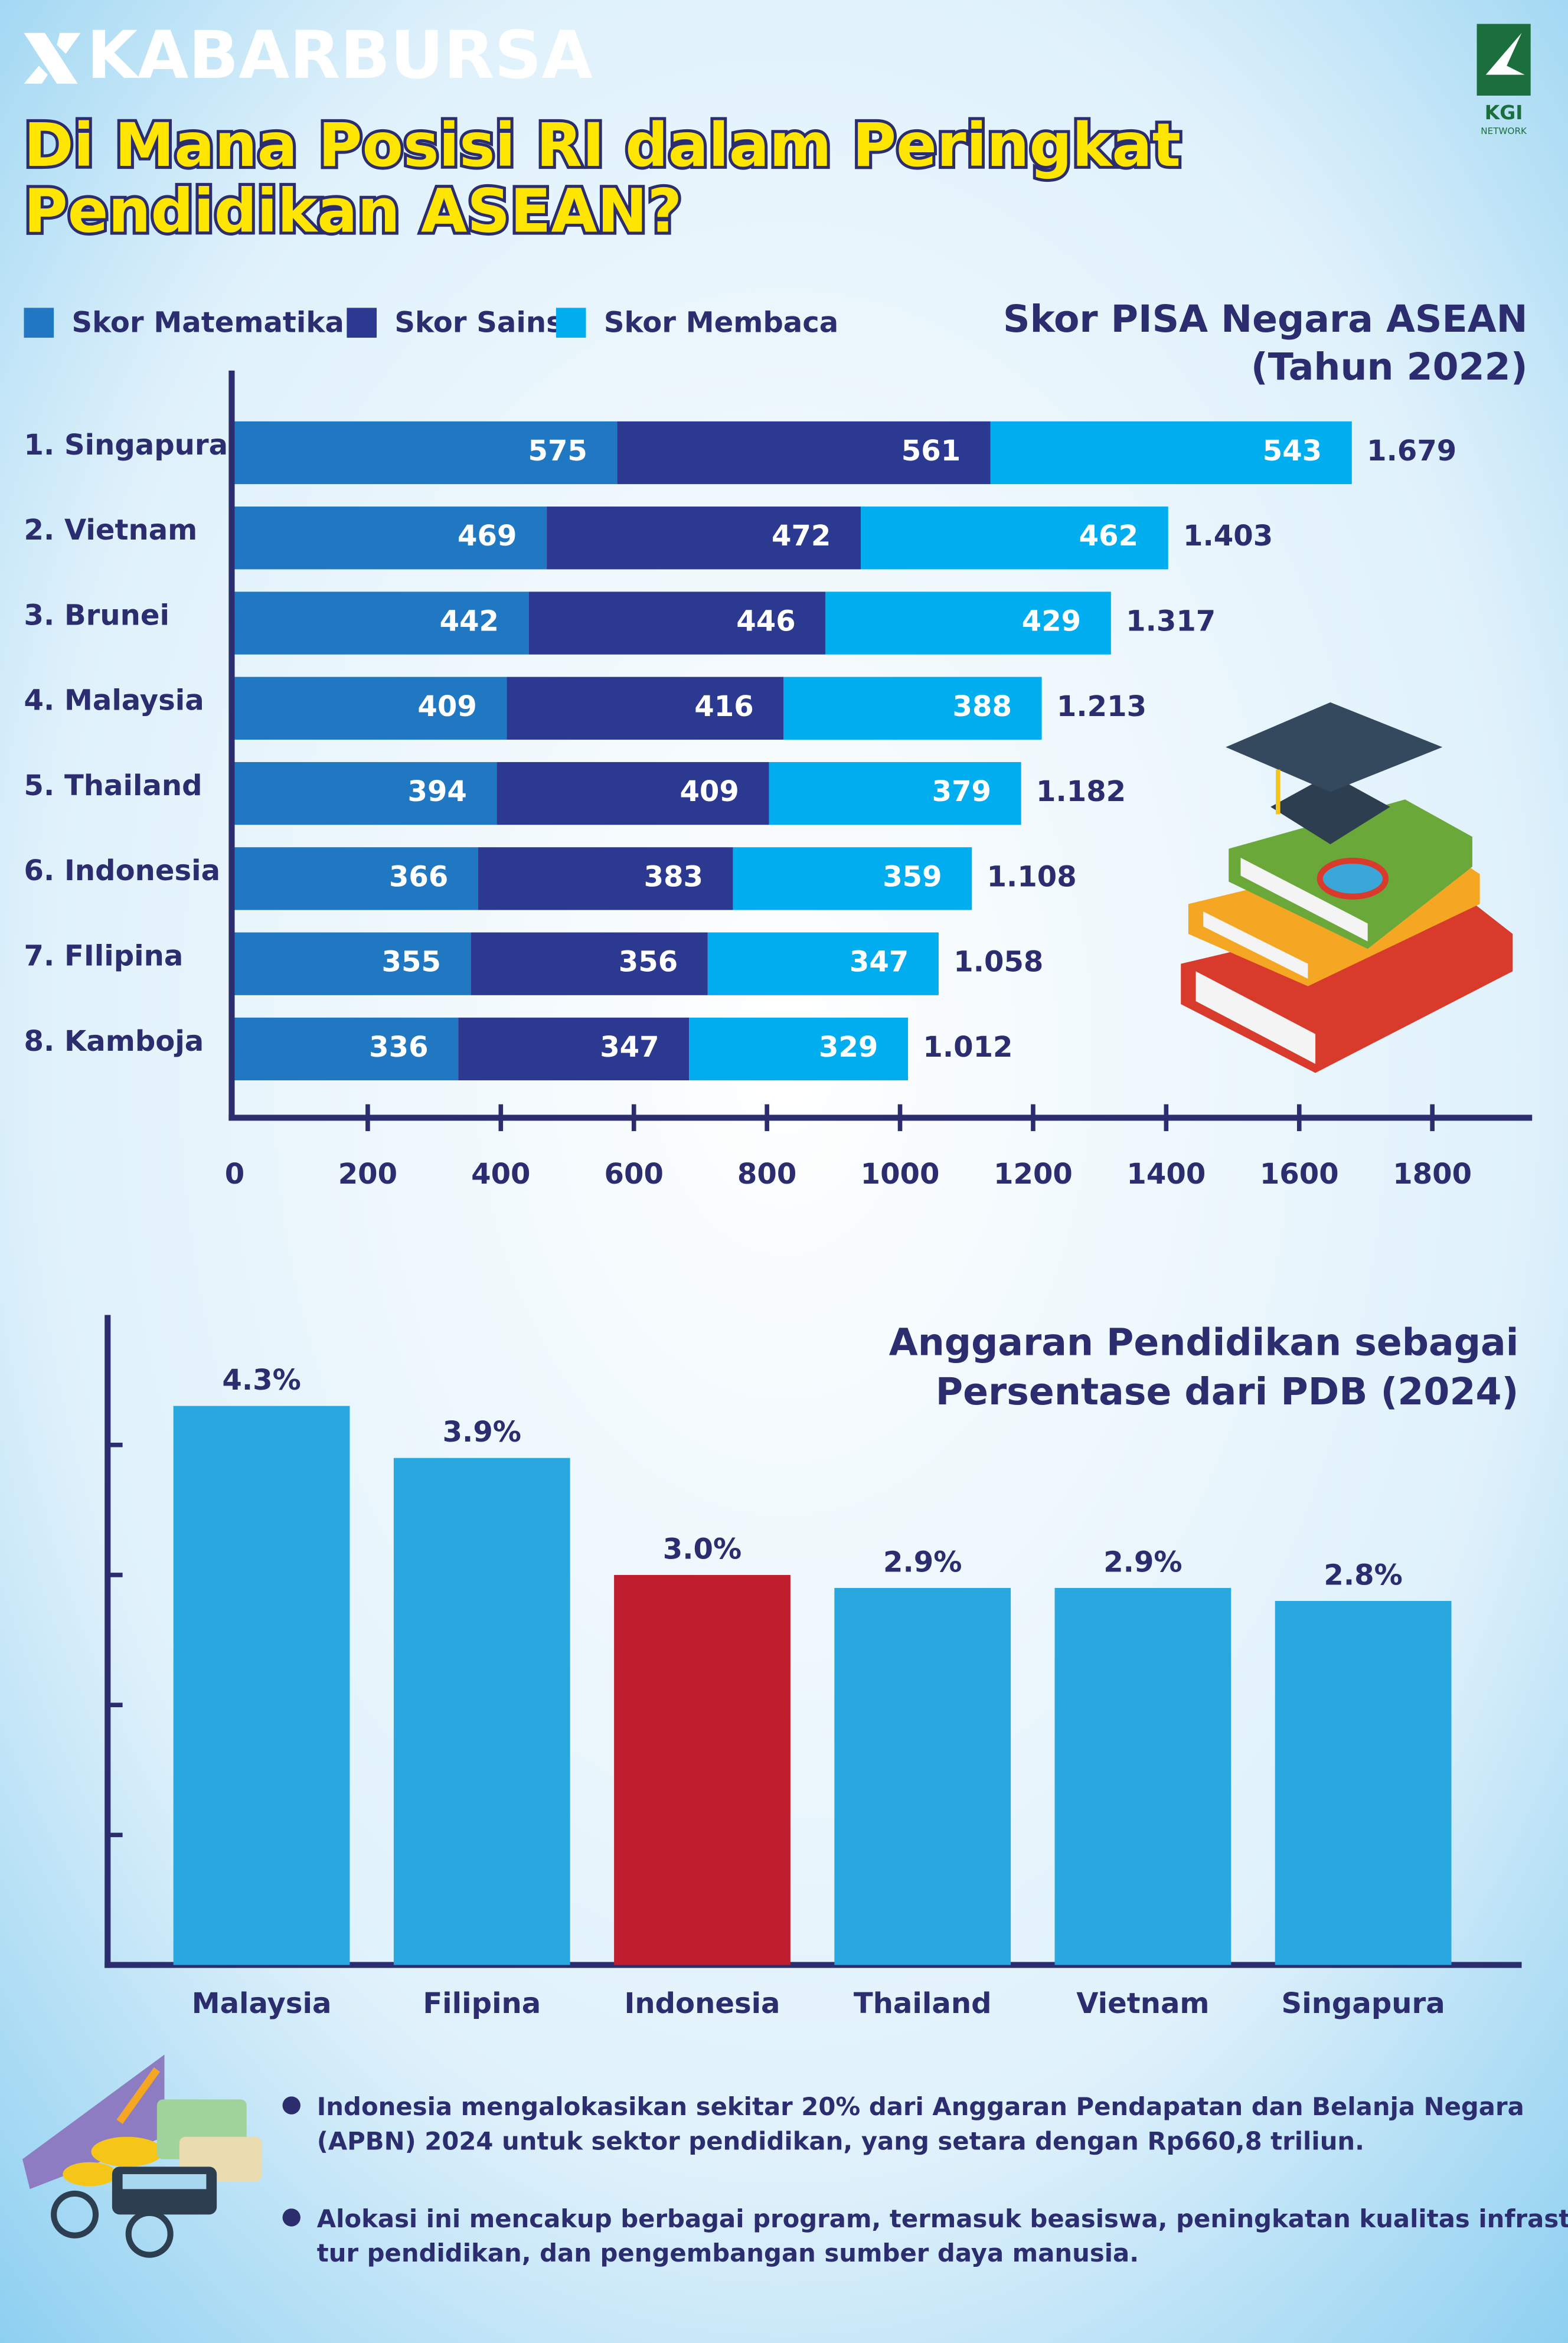 The height and width of the screenshot is (2343, 1568). I want to click on x-tick-label: 1200, so click(1034, 1174).